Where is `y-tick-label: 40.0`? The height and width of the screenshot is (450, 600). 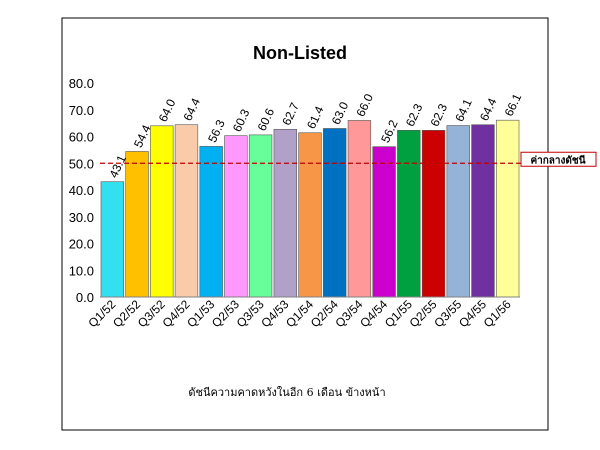
y-tick-label: 40.0 is located at coordinates (81, 190).